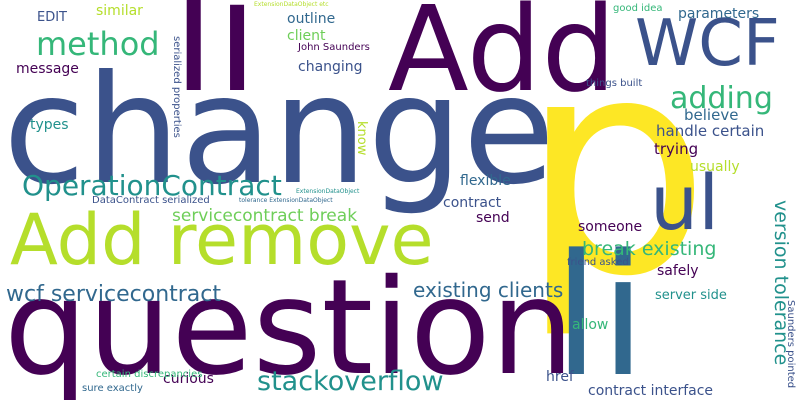 The height and width of the screenshot is (400, 800). Describe the element at coordinates (598, 262) in the screenshot. I see `word-friend-asked: friend asked` at that location.